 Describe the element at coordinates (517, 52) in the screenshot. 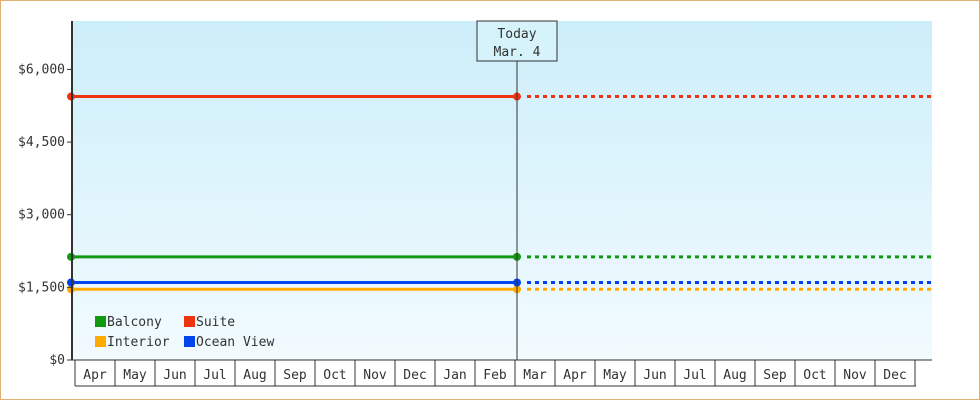

I see `today-label-date: Mar. 4` at that location.